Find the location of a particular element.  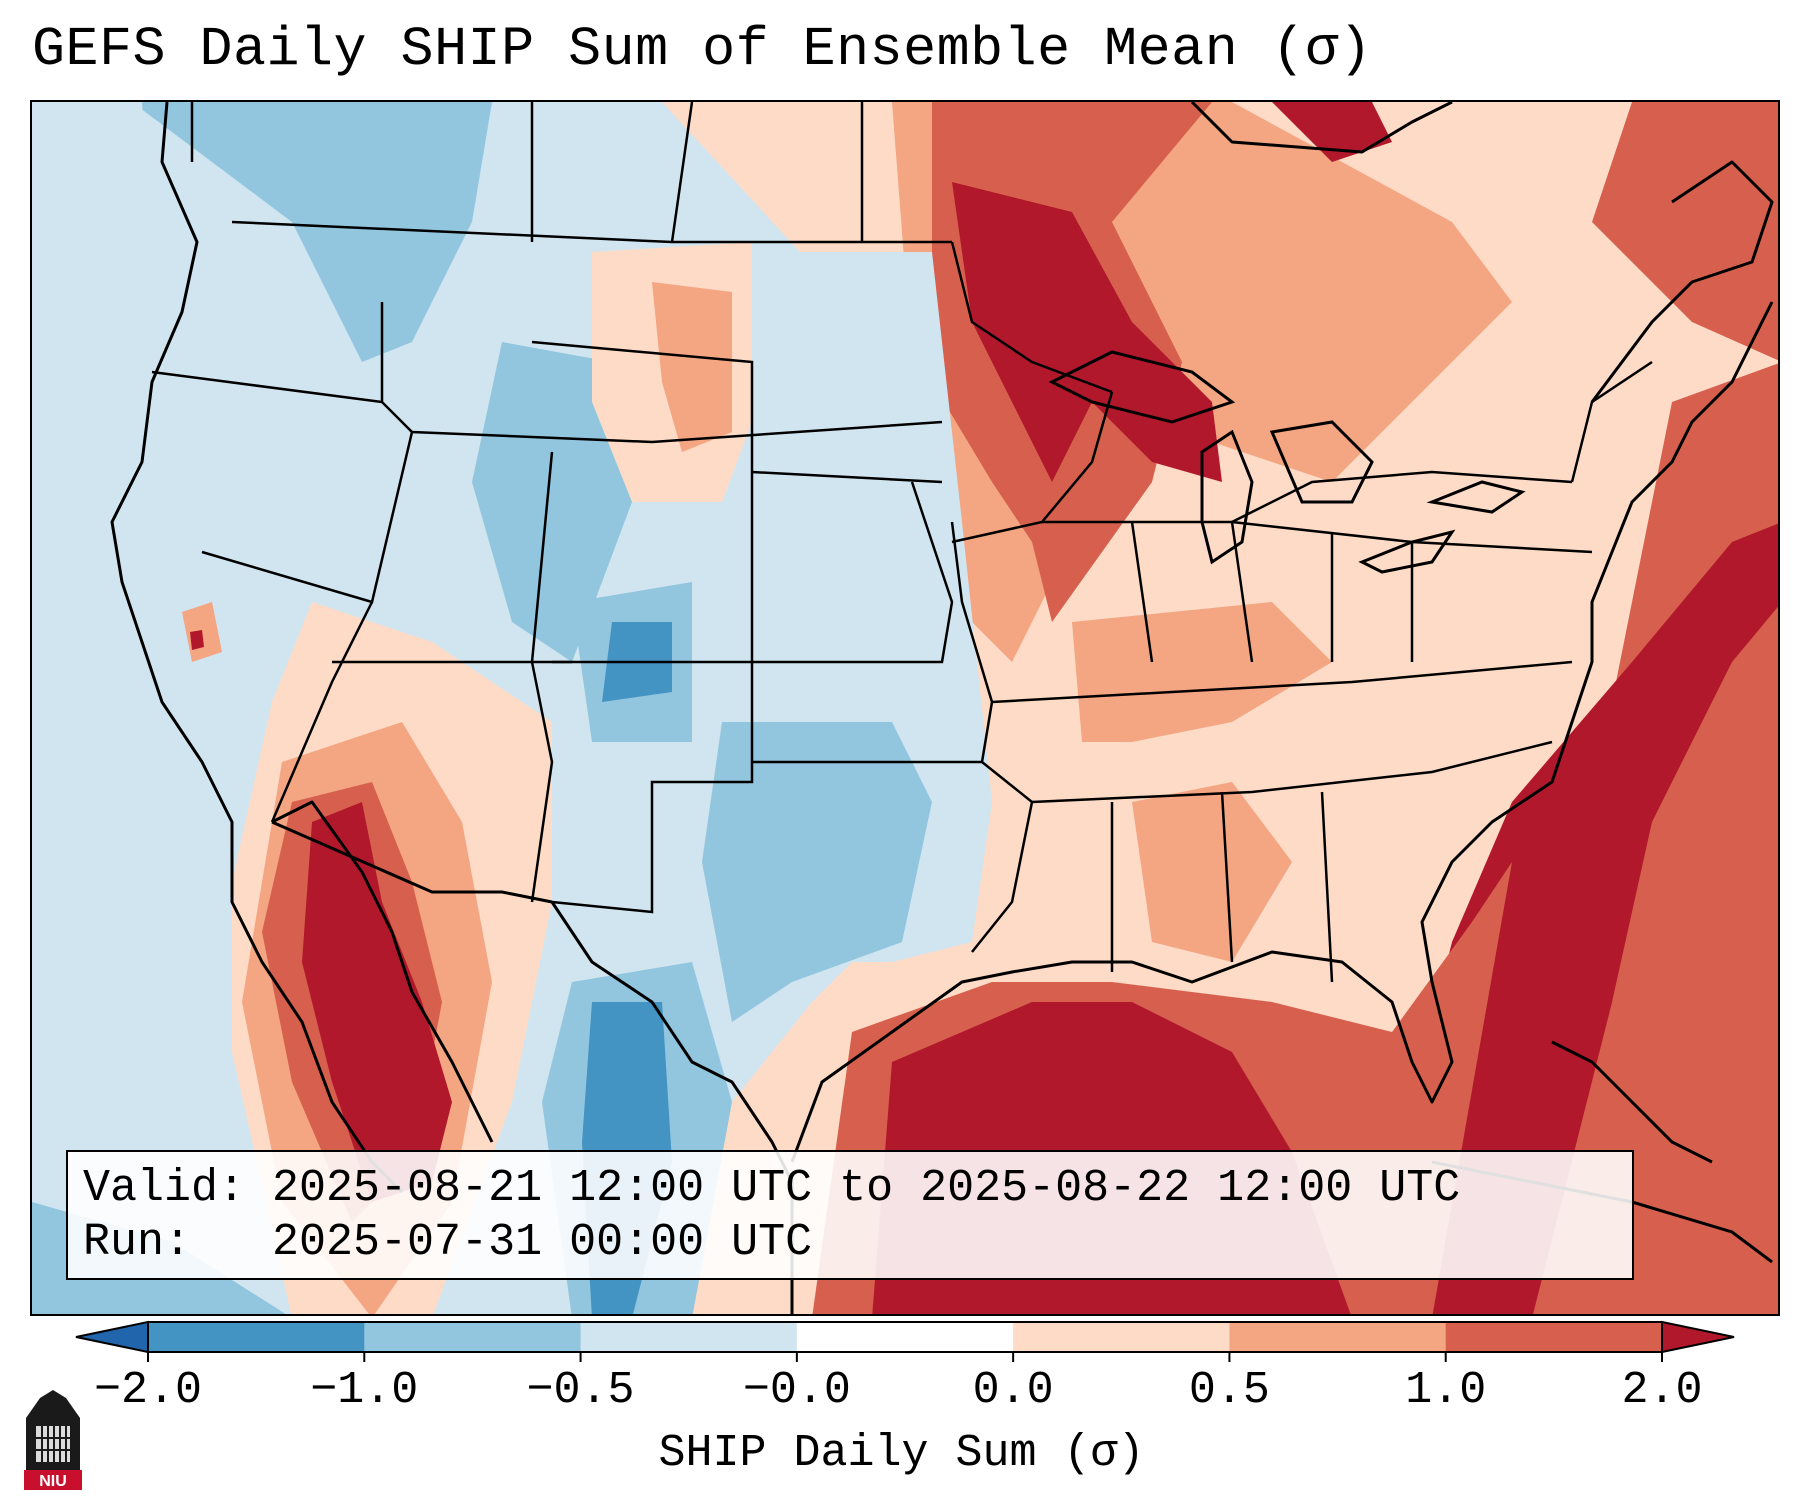

logo-text: NIU is located at coordinates (53, 1481).